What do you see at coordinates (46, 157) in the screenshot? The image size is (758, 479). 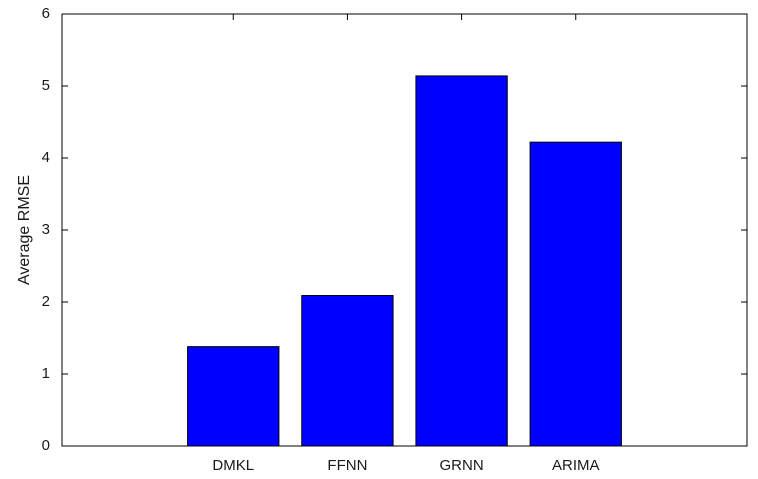 I see `y-tick-label: 4` at bounding box center [46, 157].